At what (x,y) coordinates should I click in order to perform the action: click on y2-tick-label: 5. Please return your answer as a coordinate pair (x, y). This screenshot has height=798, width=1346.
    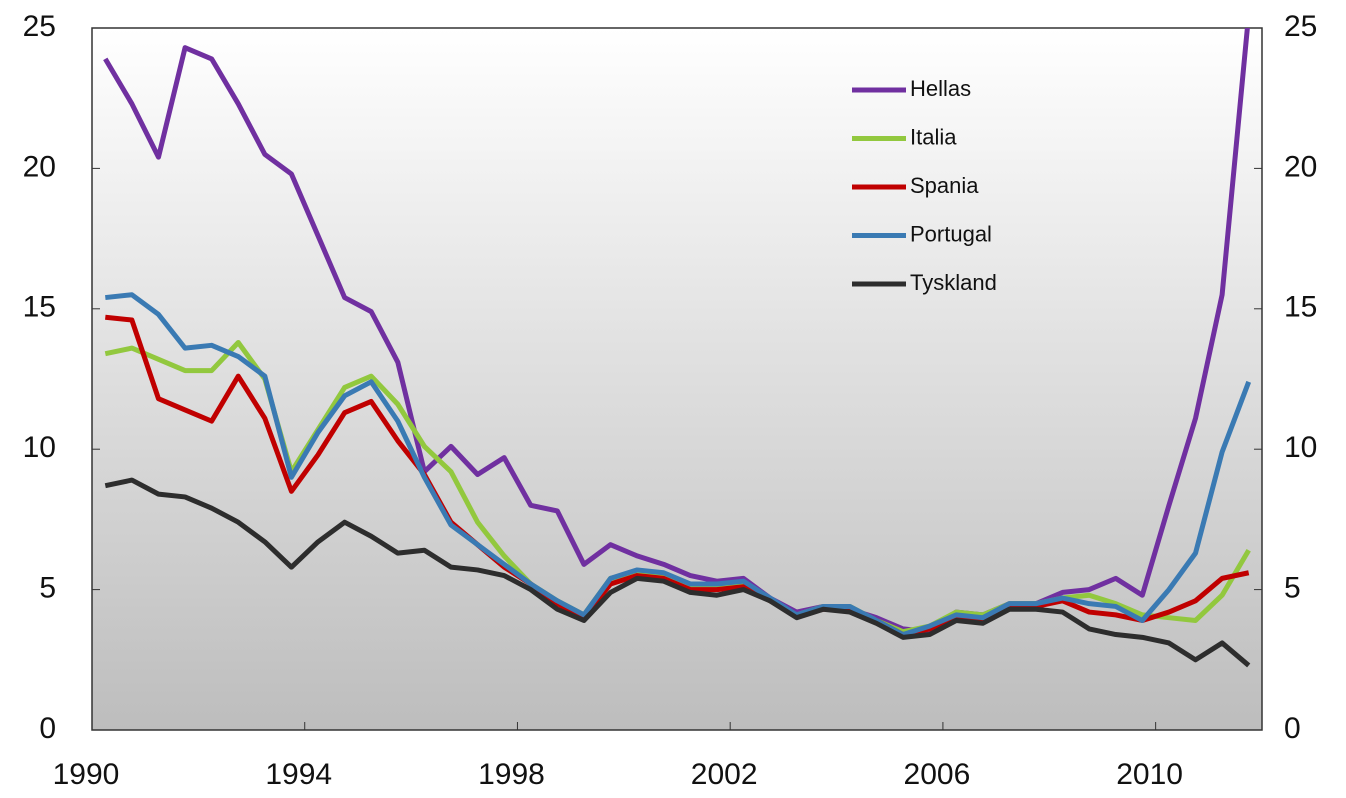
    Looking at the image, I should click on (1292, 588).